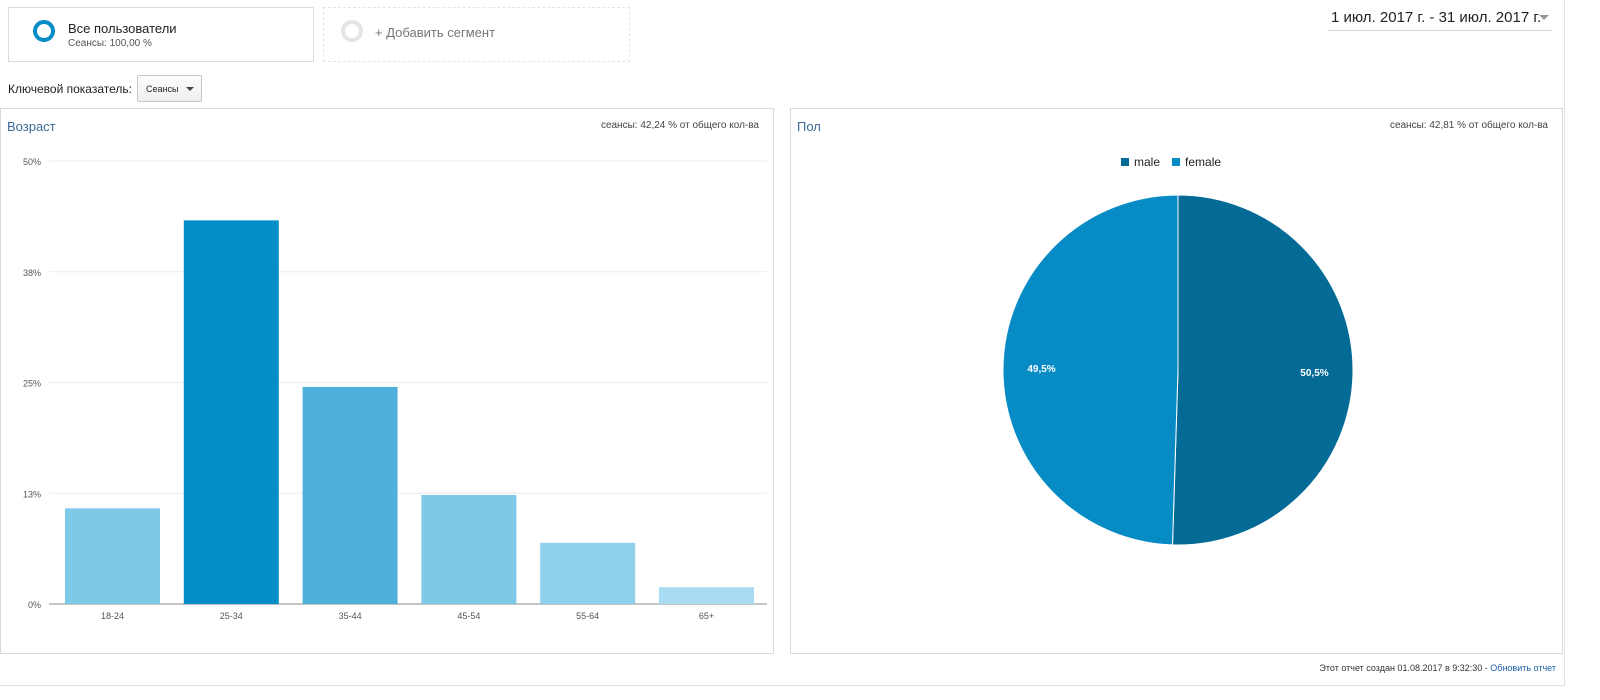 Image resolution: width=1600 pixels, height=700 pixels. I want to click on add-segment-button: + Добавить сегмент, so click(476, 34).